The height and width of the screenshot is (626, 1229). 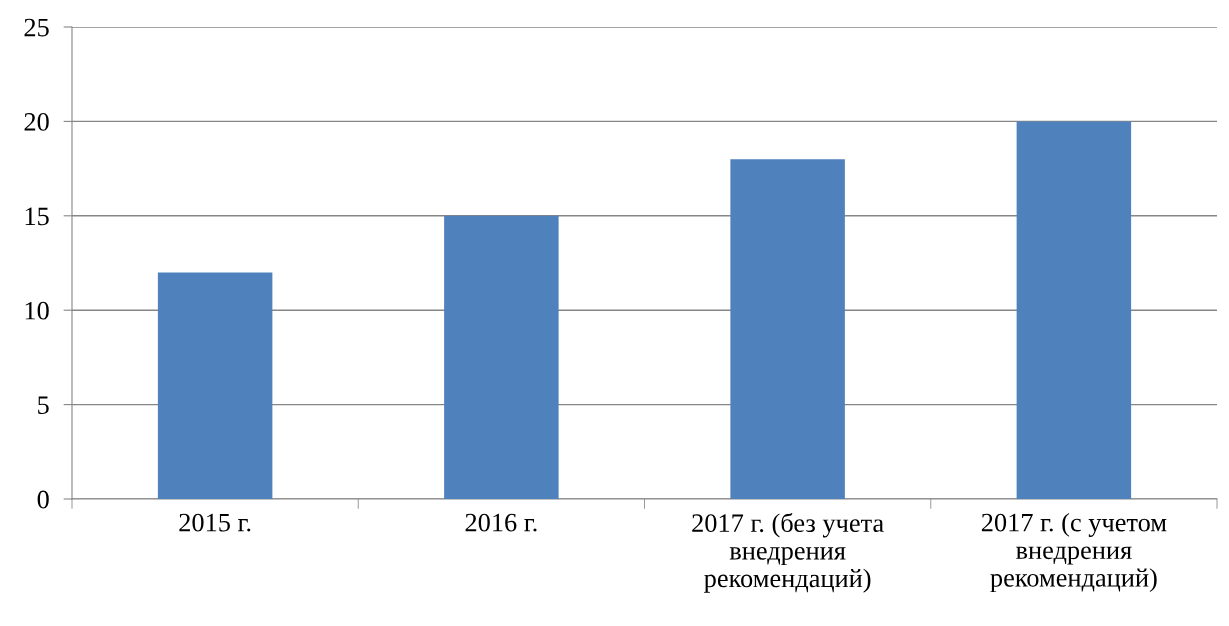 I want to click on y-tick-label: 25, so click(x=36, y=27).